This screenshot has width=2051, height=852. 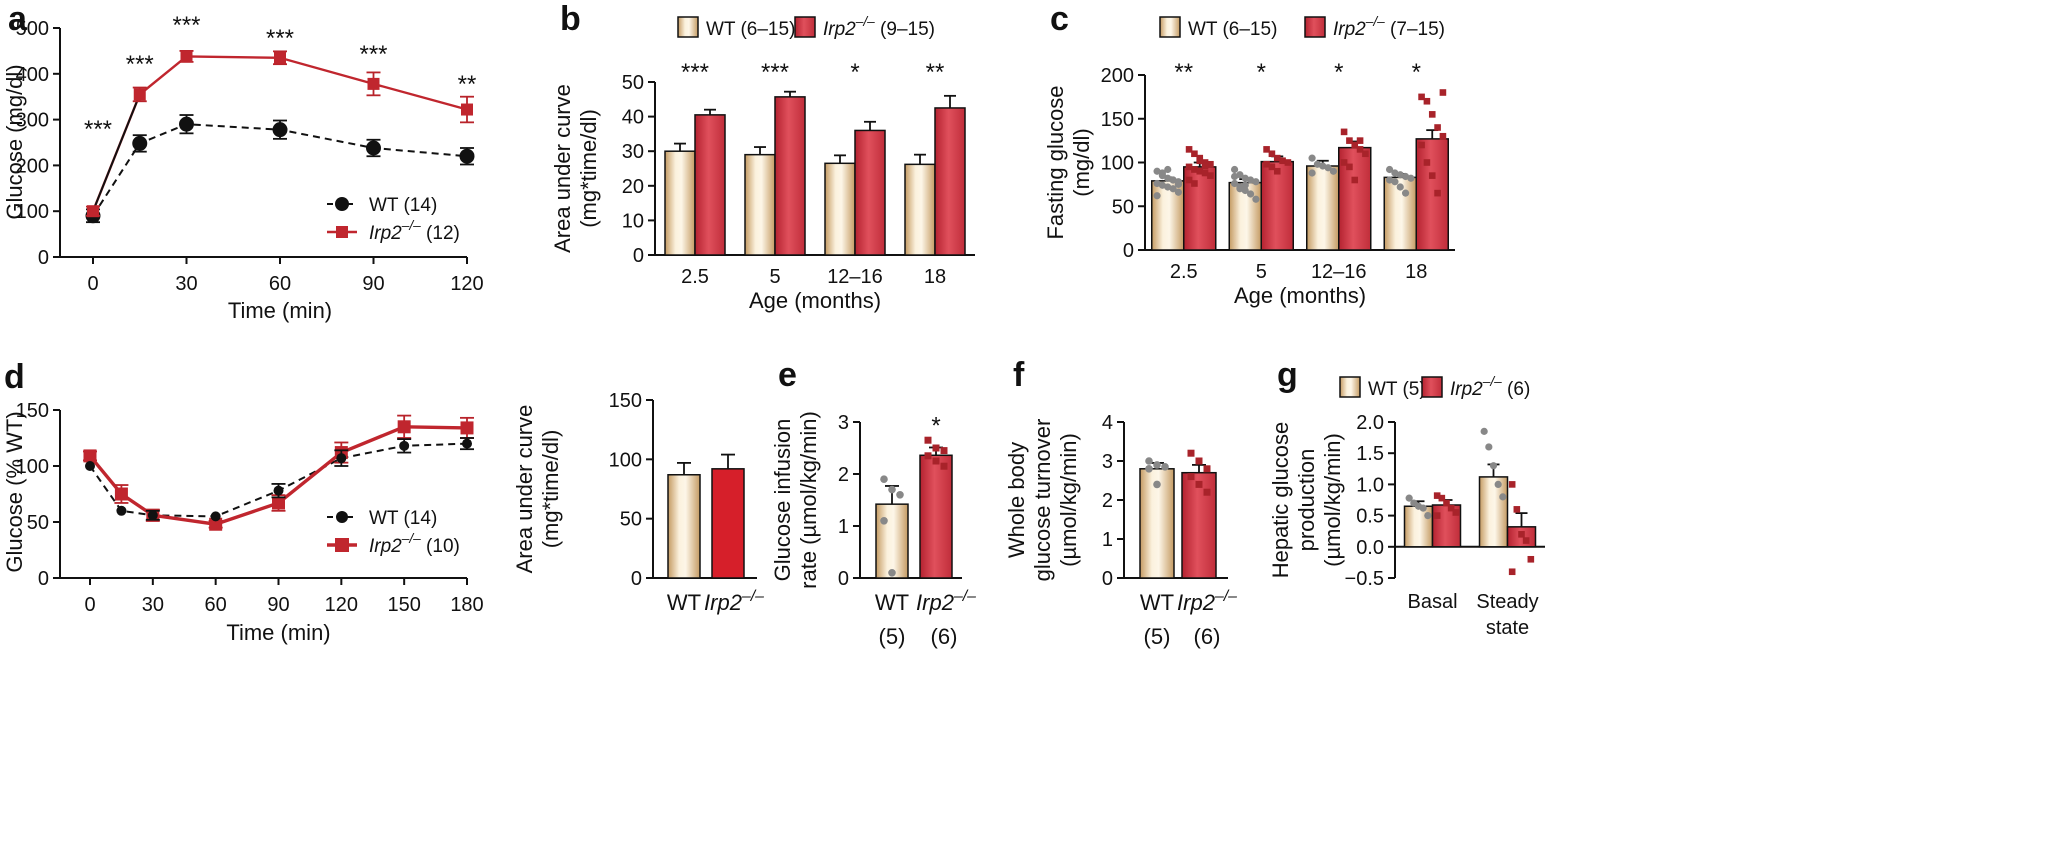 What do you see at coordinates (342, 517) in the screenshot?
I see `panel-d-legend-wt-marker` at bounding box center [342, 517].